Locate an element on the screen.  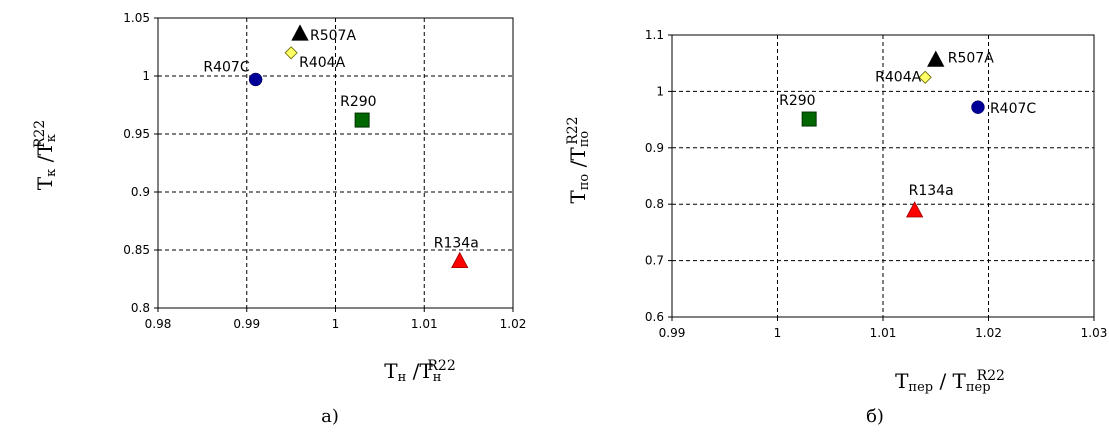
y-axis-title-sub: к is located at coordinates (51, 173).